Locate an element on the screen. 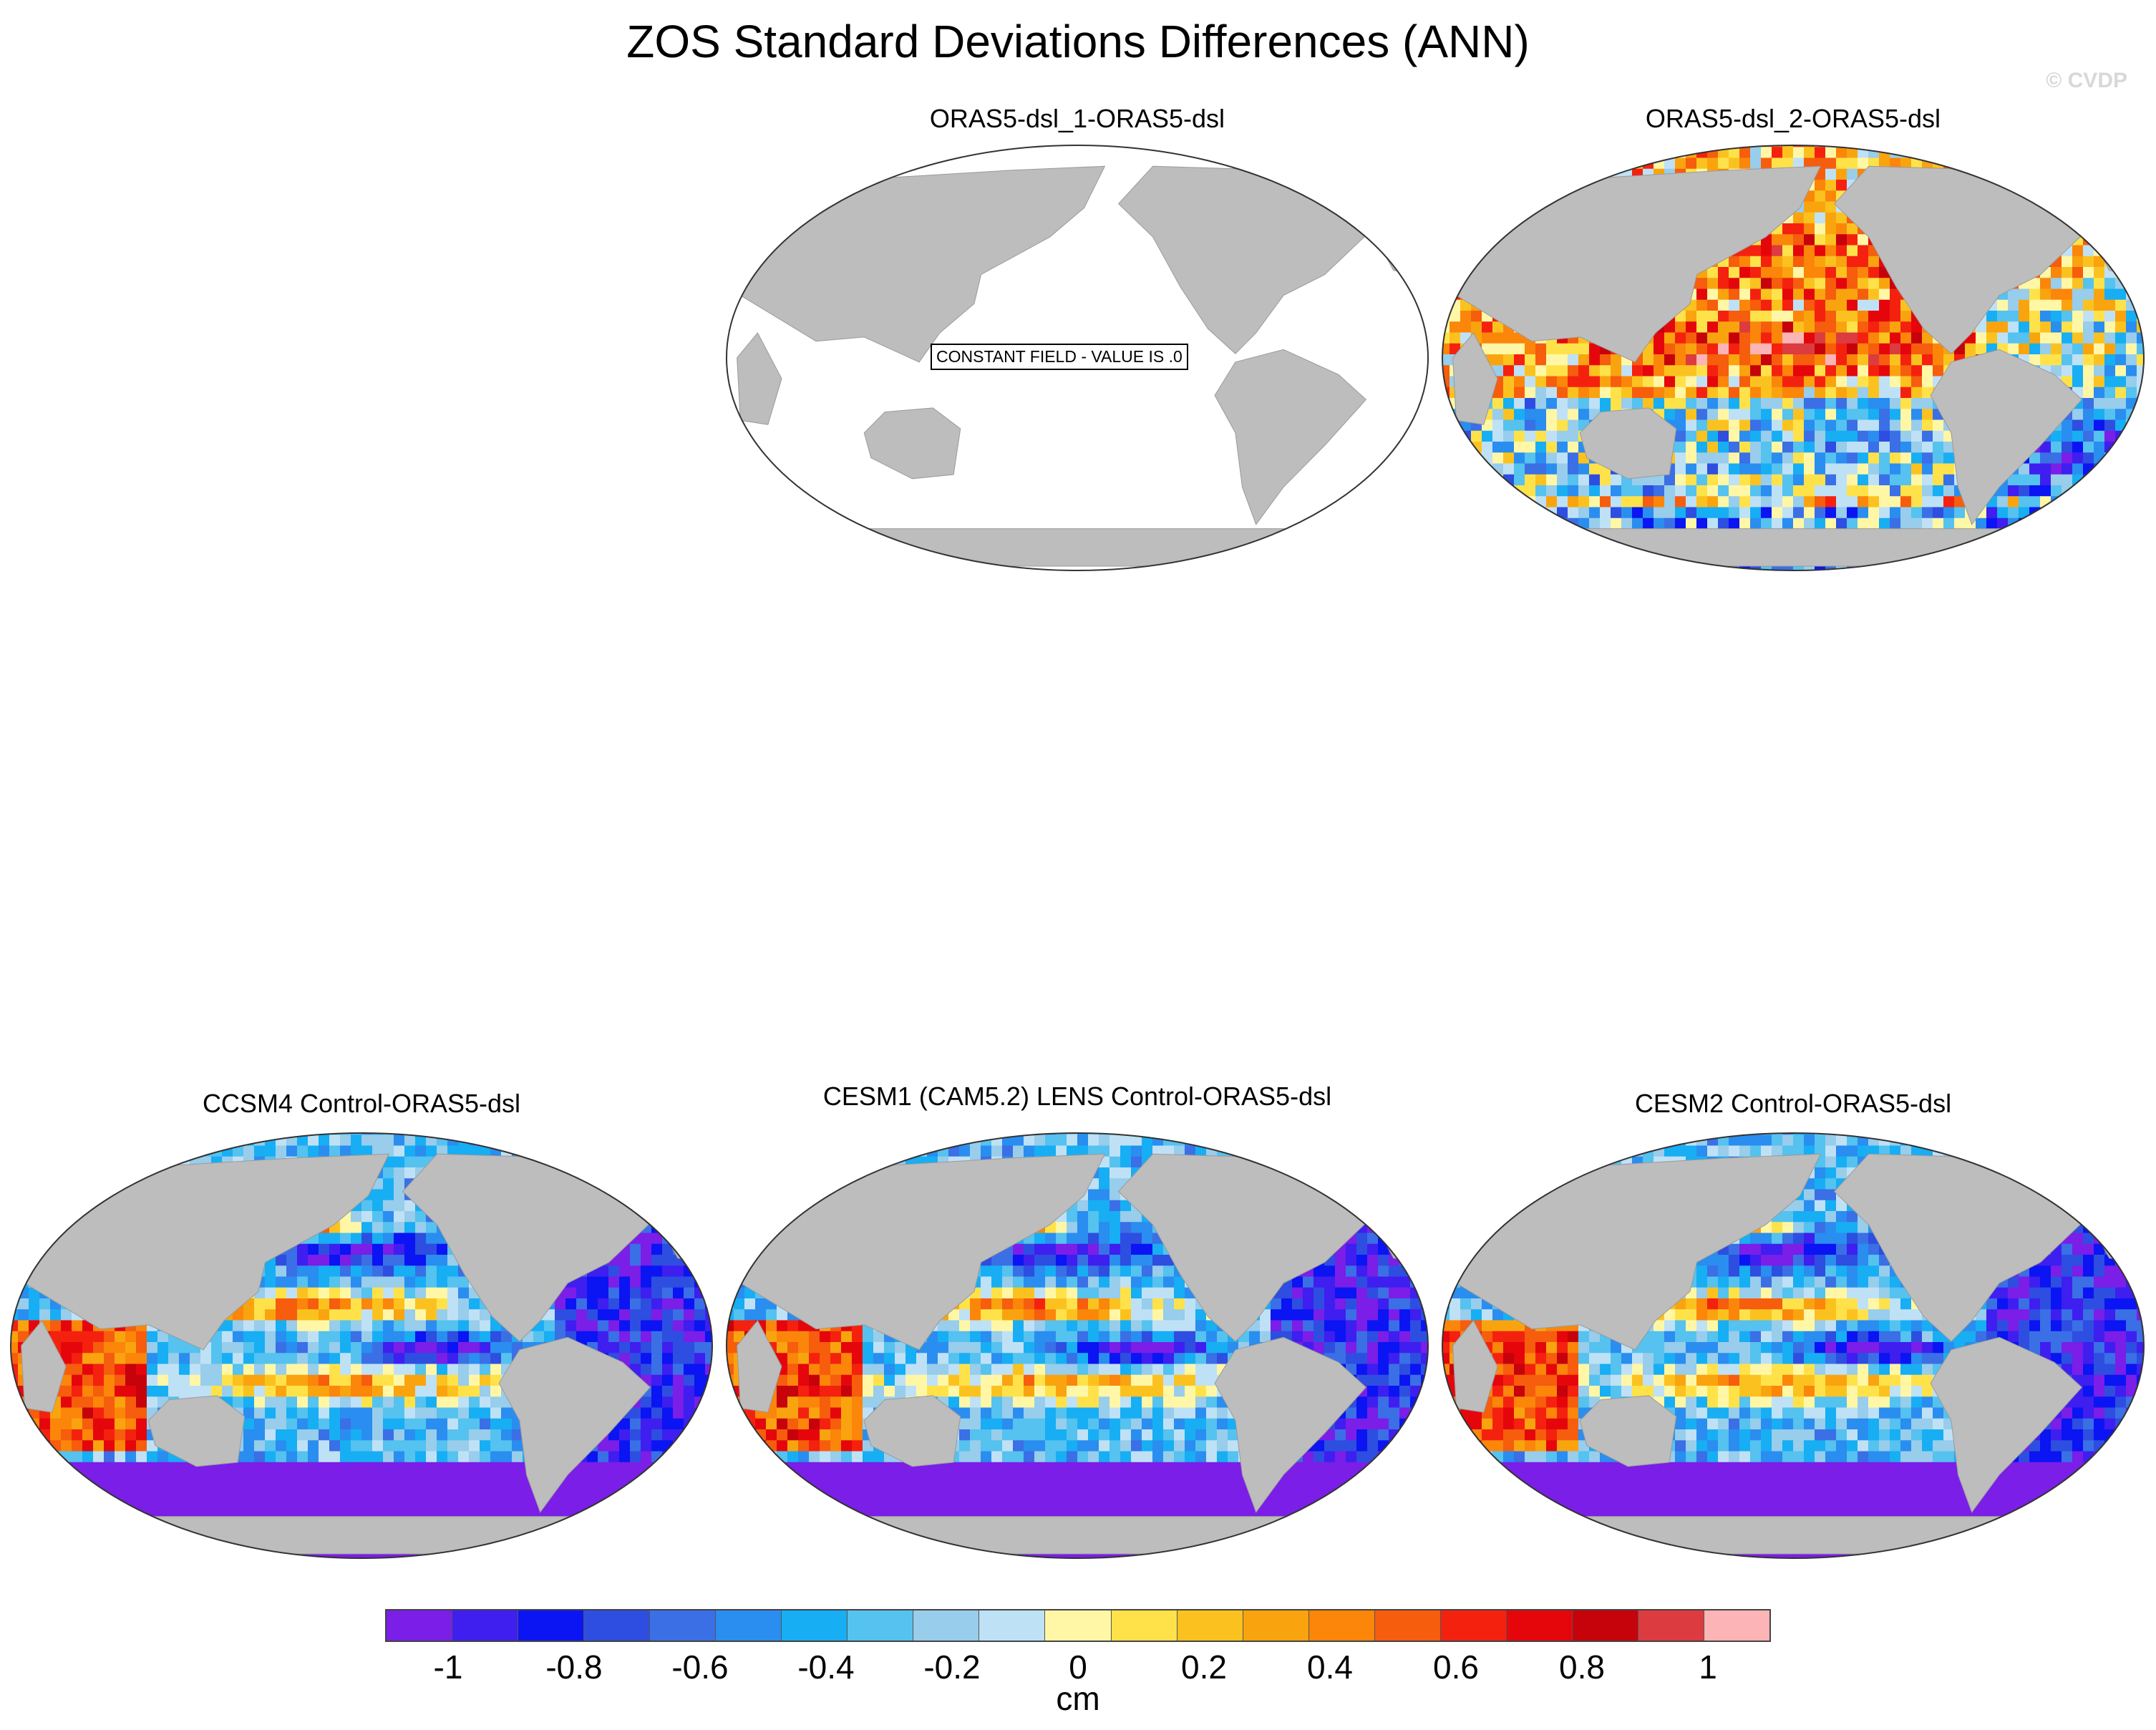 The image size is (2156, 1730). land-greenland is located at coordinates (1352, 181).